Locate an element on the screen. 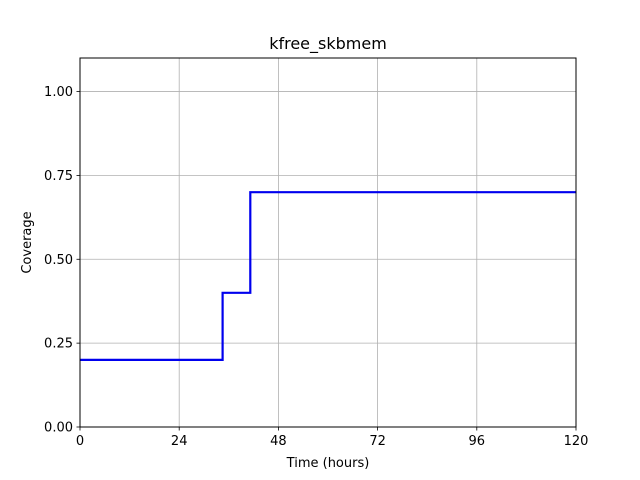  y-tick-label: 0.50 is located at coordinates (58, 260).